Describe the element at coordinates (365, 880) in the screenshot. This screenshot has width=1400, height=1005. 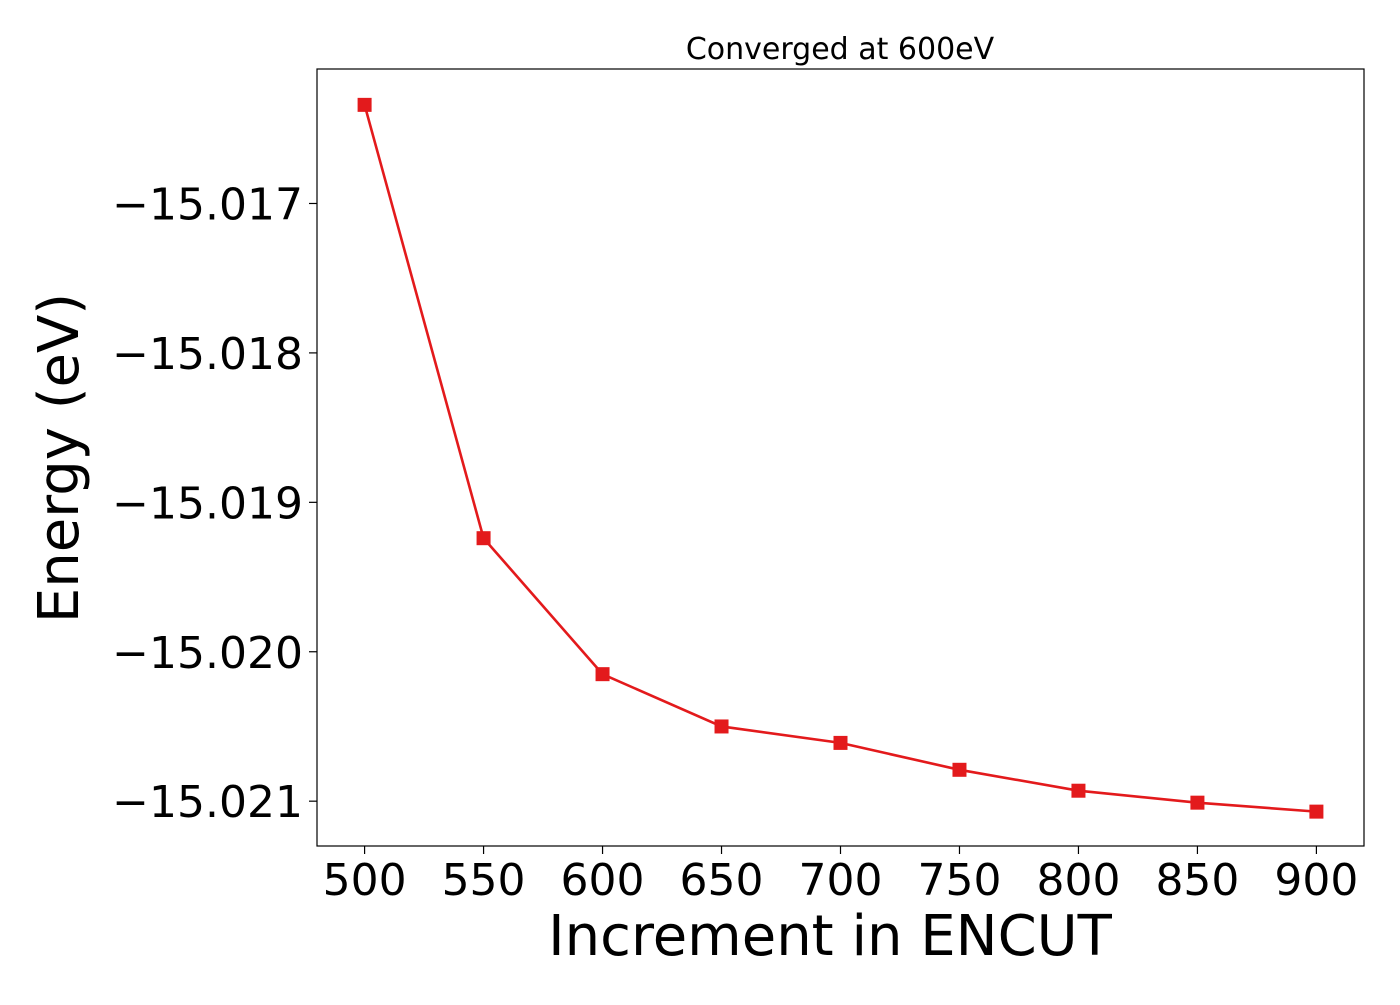
I see `x-tick-label: 500` at that location.